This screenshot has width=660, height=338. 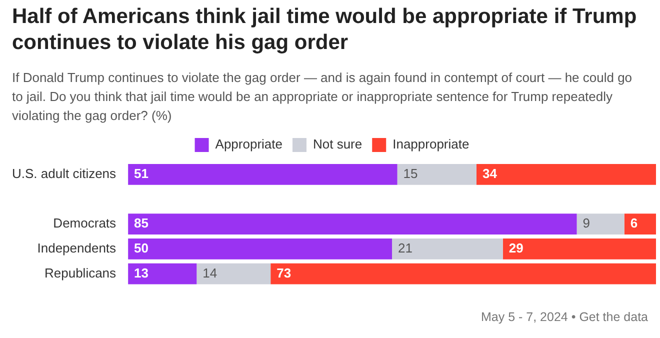 I want to click on y-tick-label: Republicans, so click(x=80, y=272).